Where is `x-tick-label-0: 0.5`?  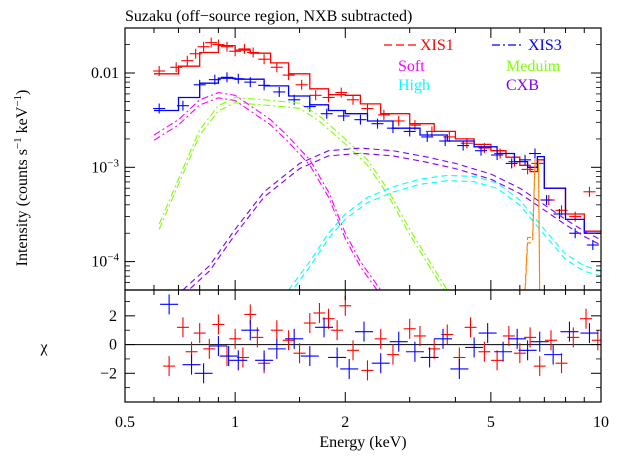 x-tick-label-0: 0.5 is located at coordinates (125, 422).